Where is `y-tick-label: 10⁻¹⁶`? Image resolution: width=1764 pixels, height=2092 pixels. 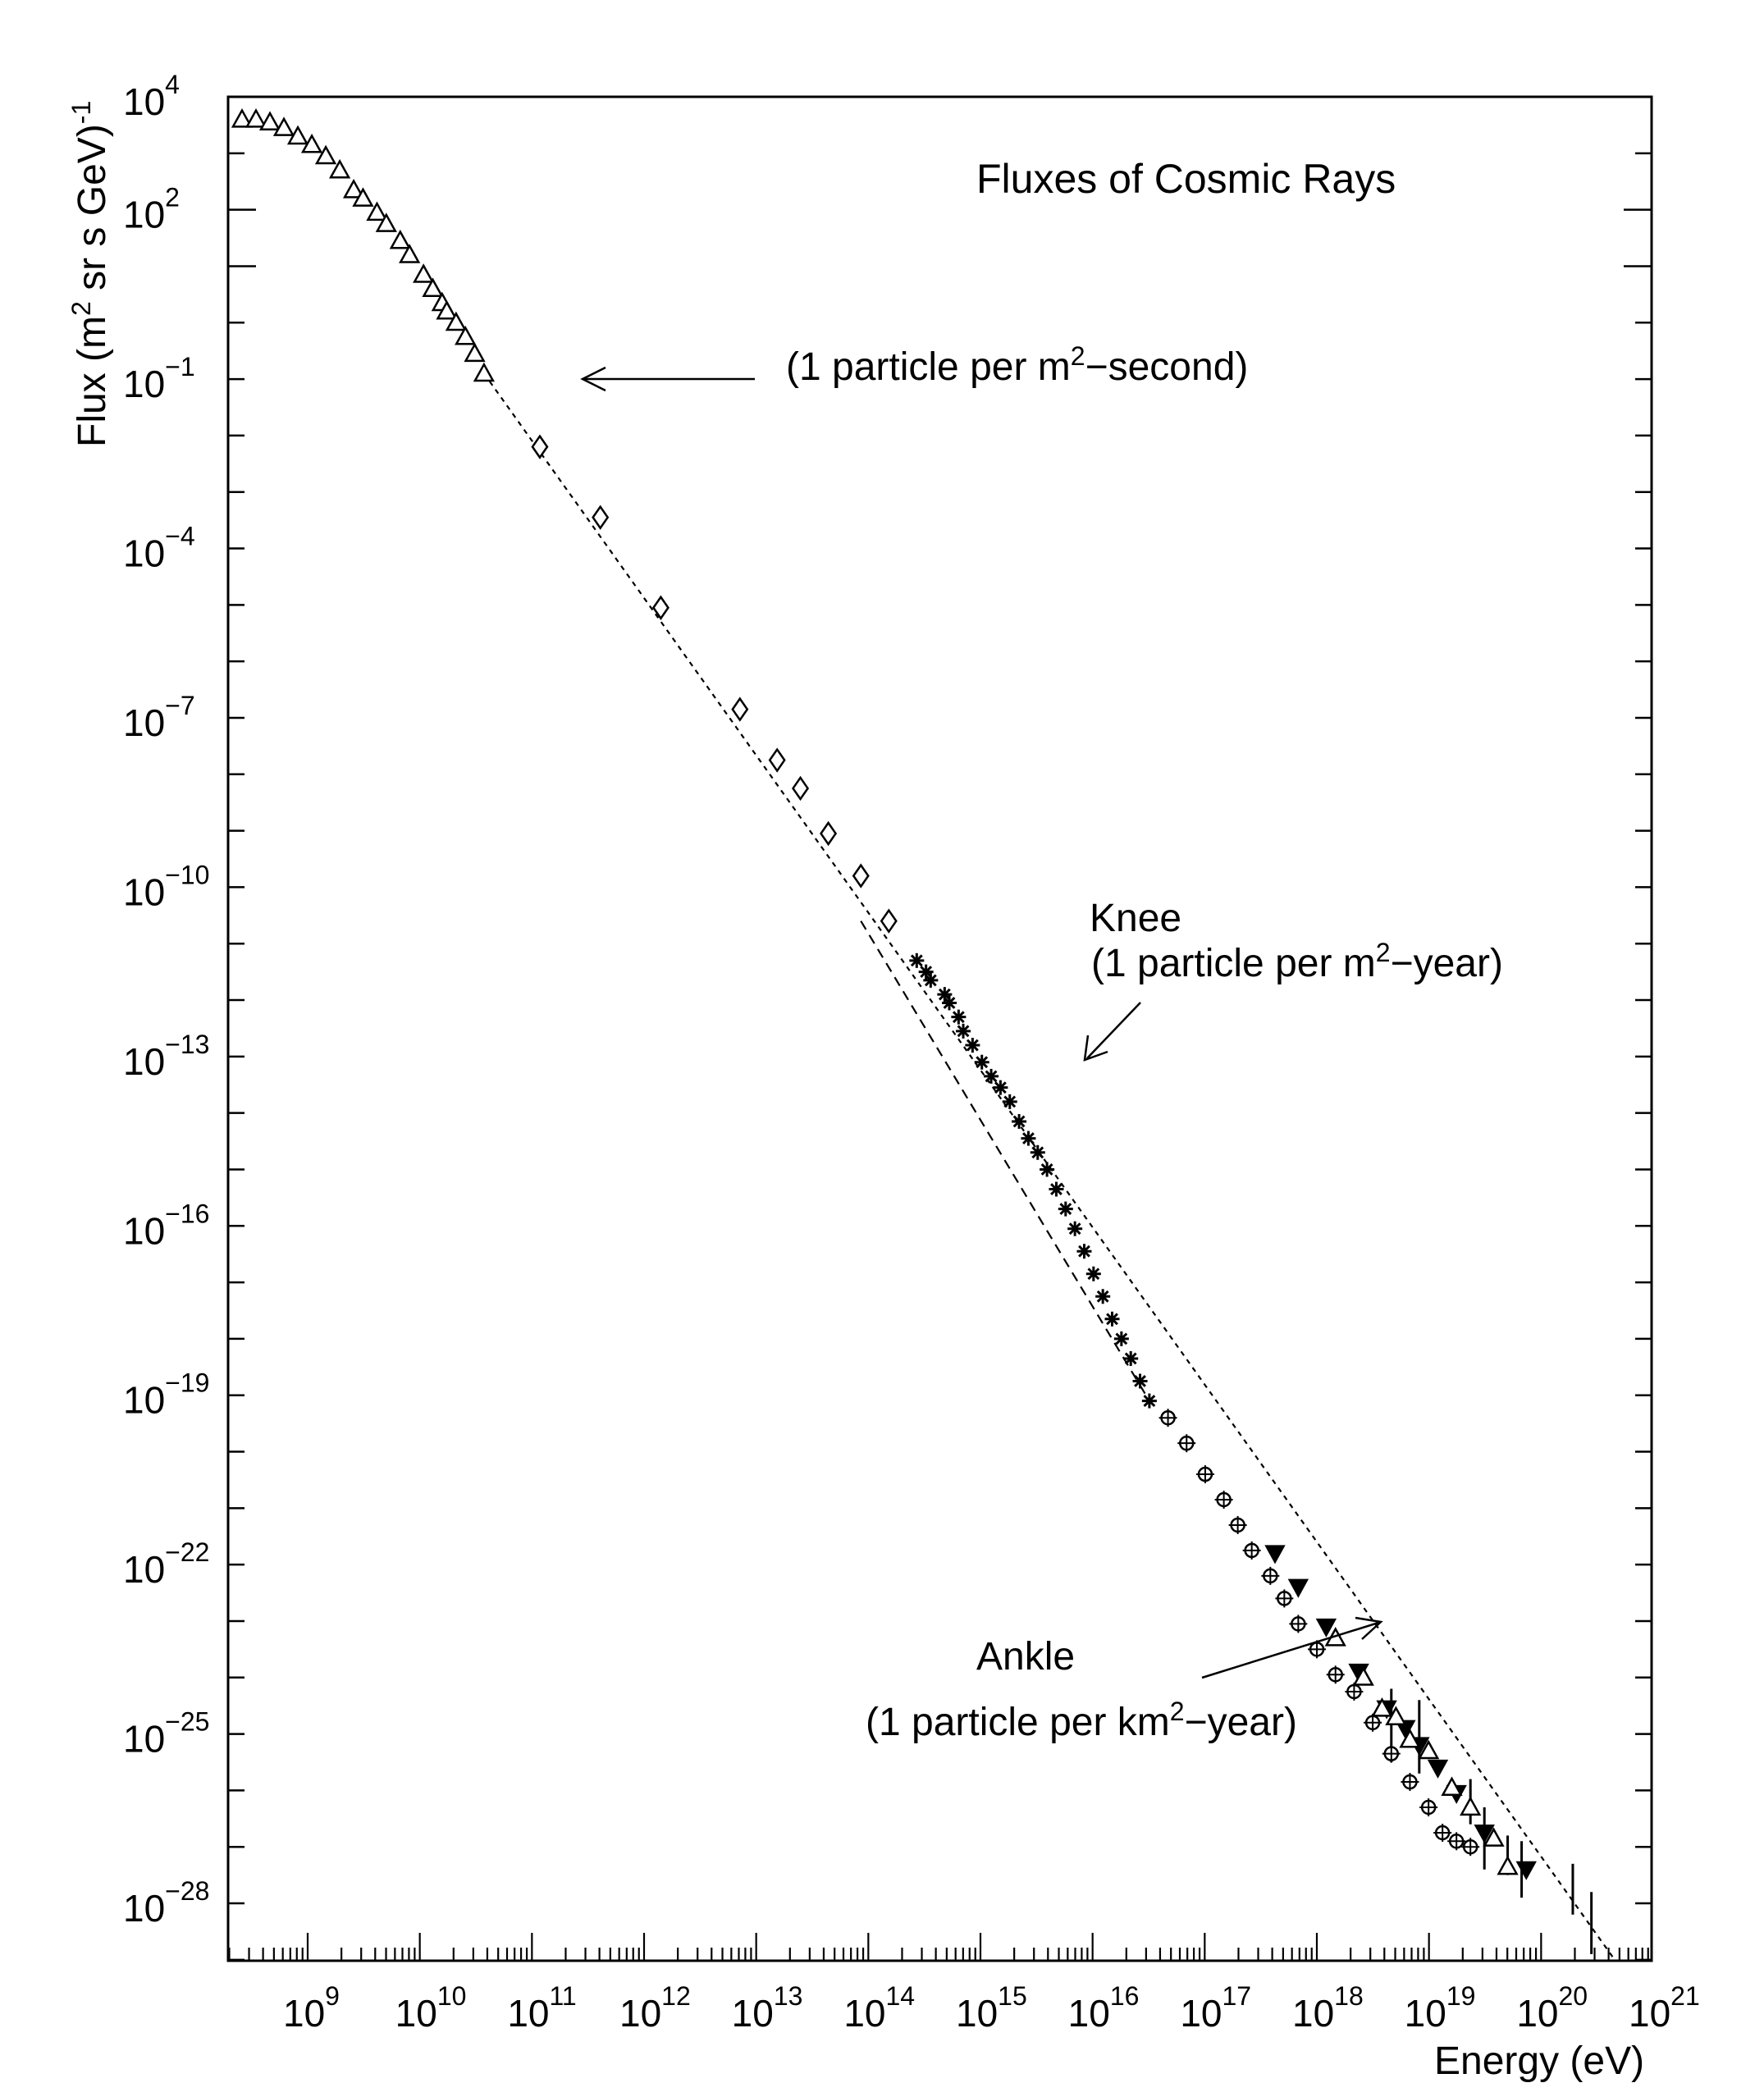 y-tick-label: 10⁻¹⁶ is located at coordinates (166, 1225).